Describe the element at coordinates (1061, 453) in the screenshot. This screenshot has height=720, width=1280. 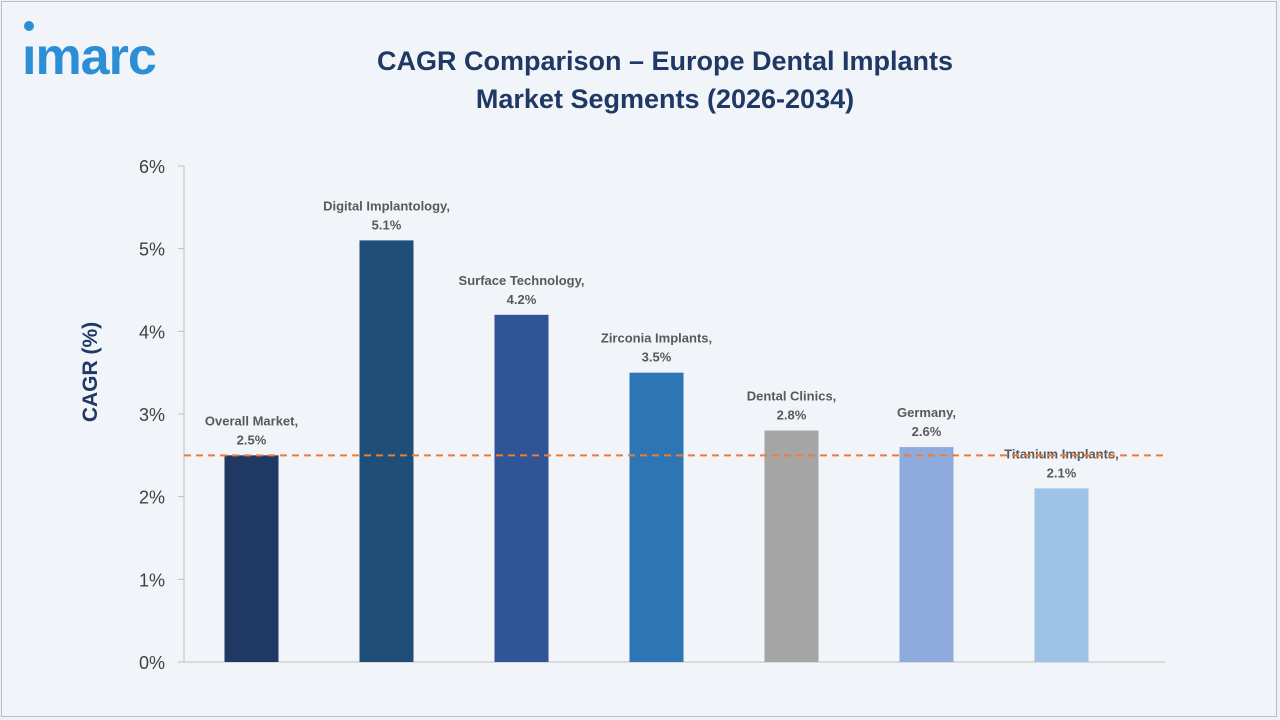
I see `data-label-category: Titanium Implants,` at that location.